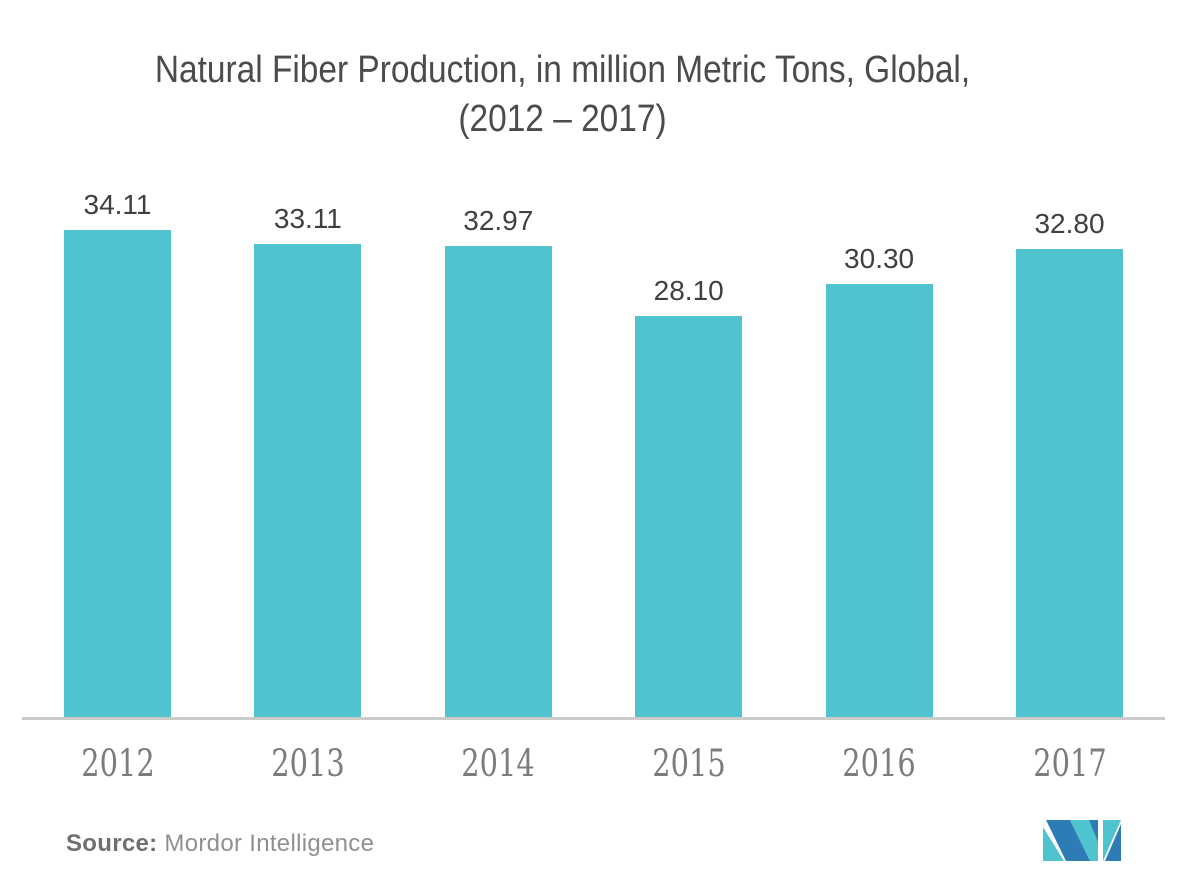 Image resolution: width=1187 pixels, height=880 pixels. Describe the element at coordinates (498, 763) in the screenshot. I see `x-axis-label: 2014` at that location.